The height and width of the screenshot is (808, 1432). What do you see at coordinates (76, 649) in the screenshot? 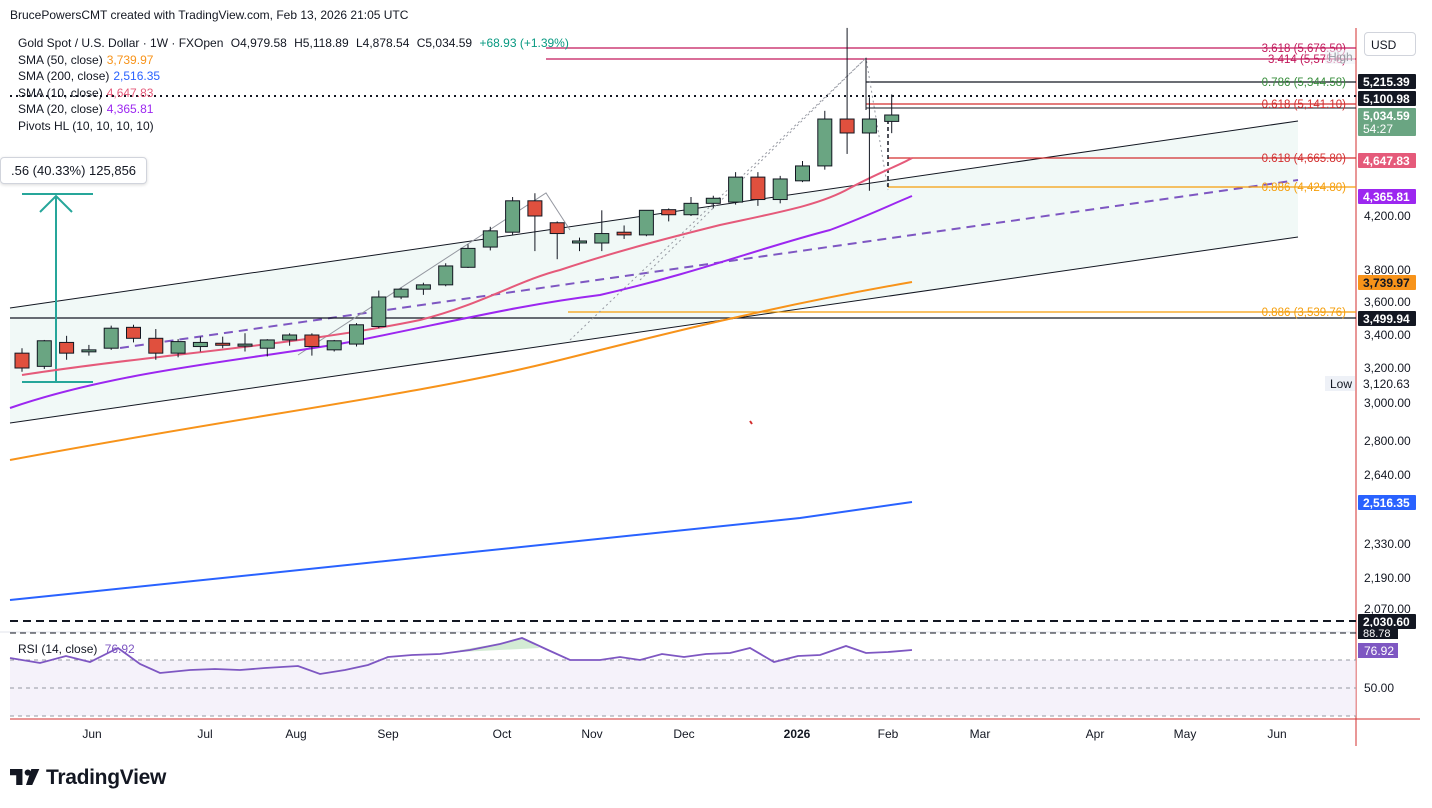
I see `rsi-legend: RSI (14, close) 76.92` at bounding box center [76, 649].